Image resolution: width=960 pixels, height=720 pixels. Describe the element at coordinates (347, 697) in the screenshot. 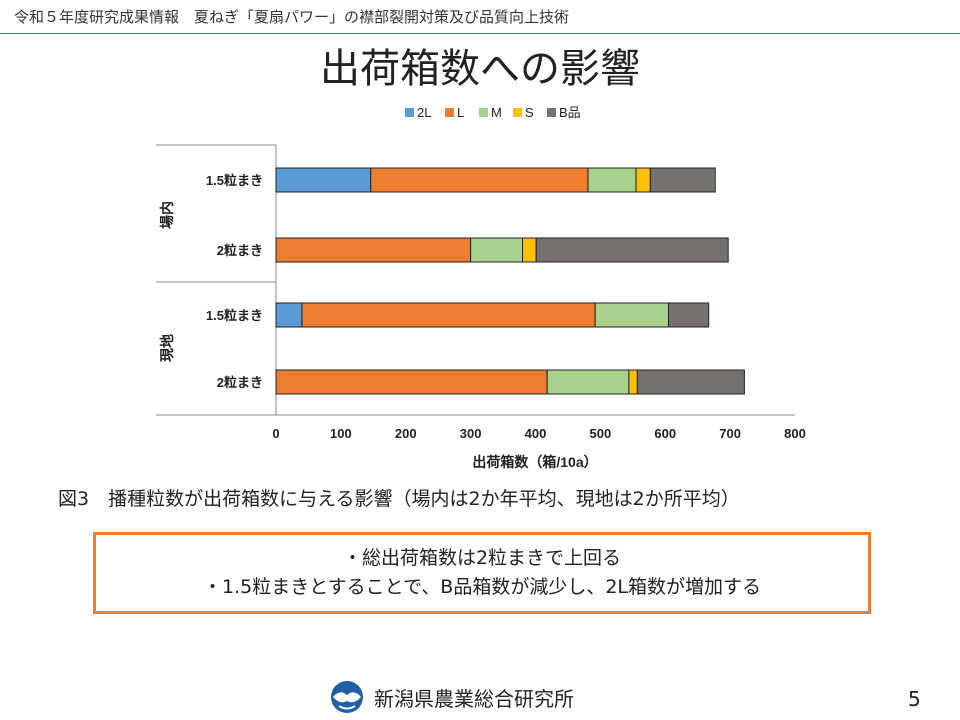

I see `org-logo-icon` at that location.